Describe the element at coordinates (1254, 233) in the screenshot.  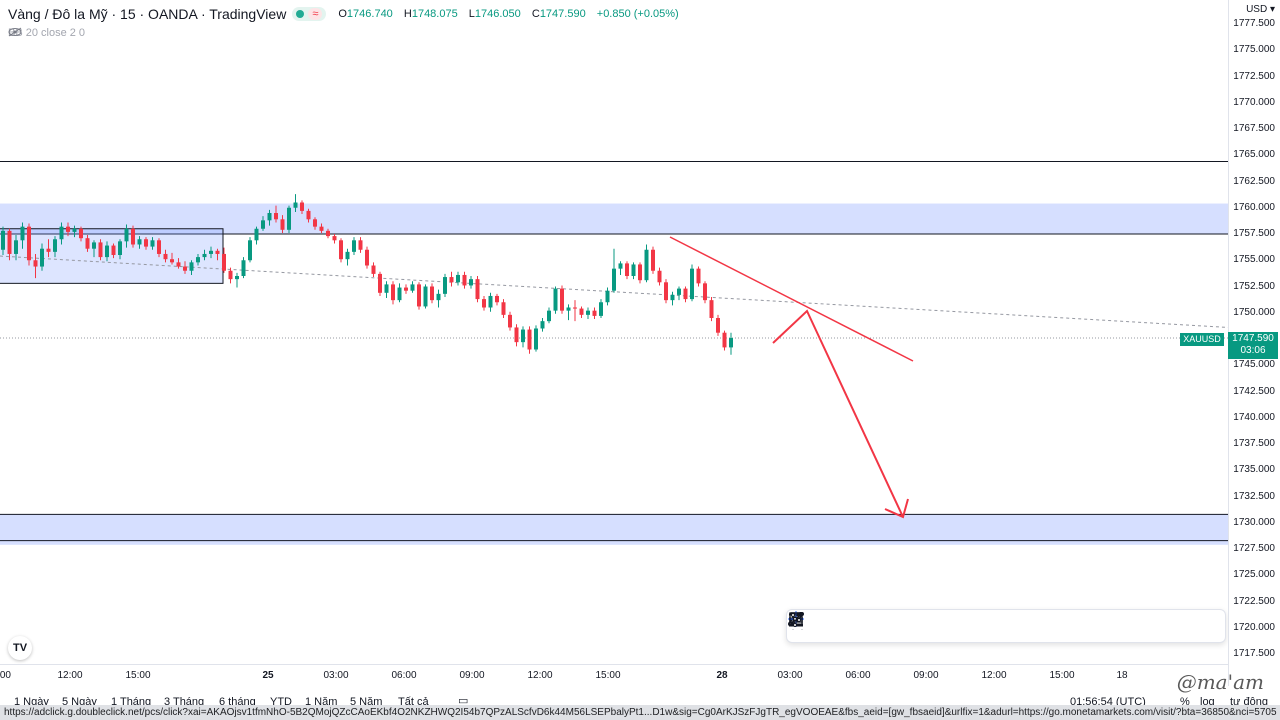
I see `price-tick-label: 1757.500` at that location.